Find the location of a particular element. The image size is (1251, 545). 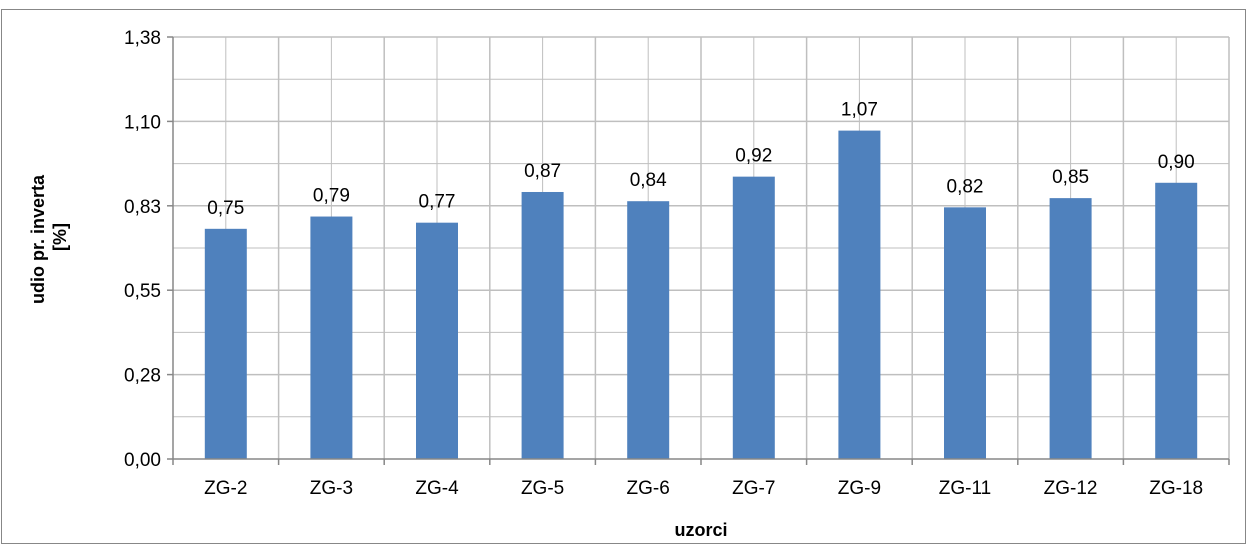

y-tick-label: 0,00 is located at coordinates (142, 460).